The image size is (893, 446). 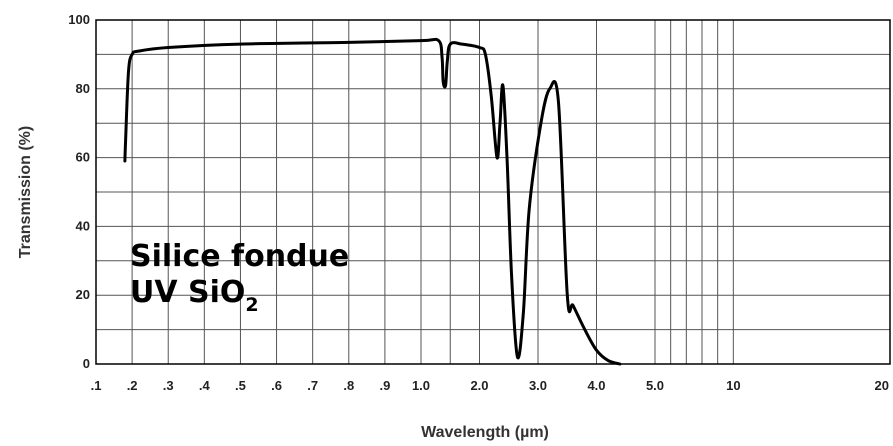 What do you see at coordinates (79, 191) in the screenshot?
I see `y-tick-labels: 0 20 40 60 80 100` at bounding box center [79, 191].